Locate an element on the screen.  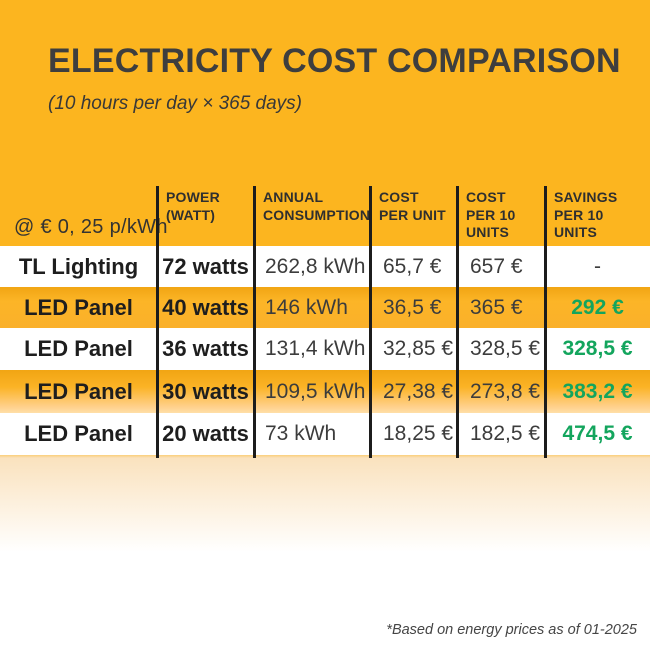
column-header-savings-per-10-units: SAVINGS PER 10 UNITS is located at coordinates (586, 214).